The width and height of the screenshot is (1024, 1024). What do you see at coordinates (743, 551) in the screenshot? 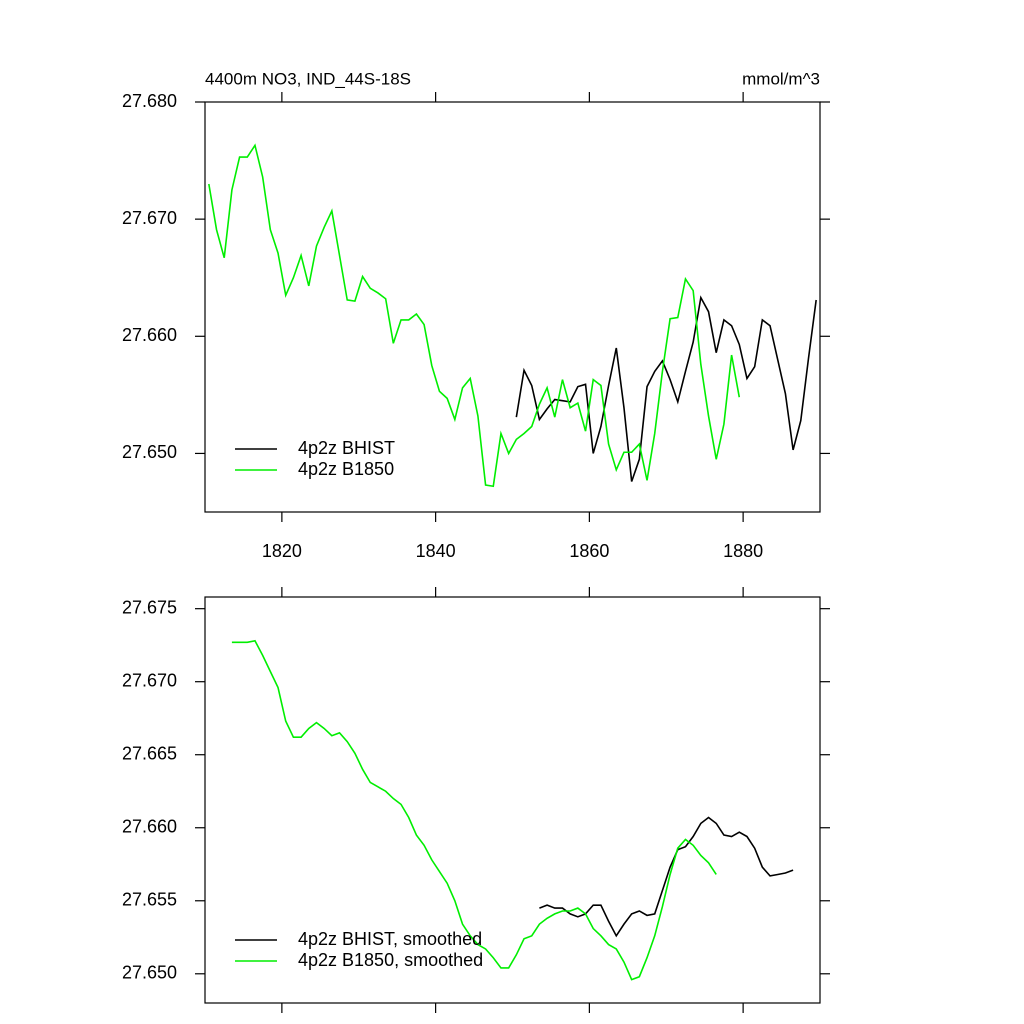
I see `x-tick-label: 1880` at bounding box center [743, 551].